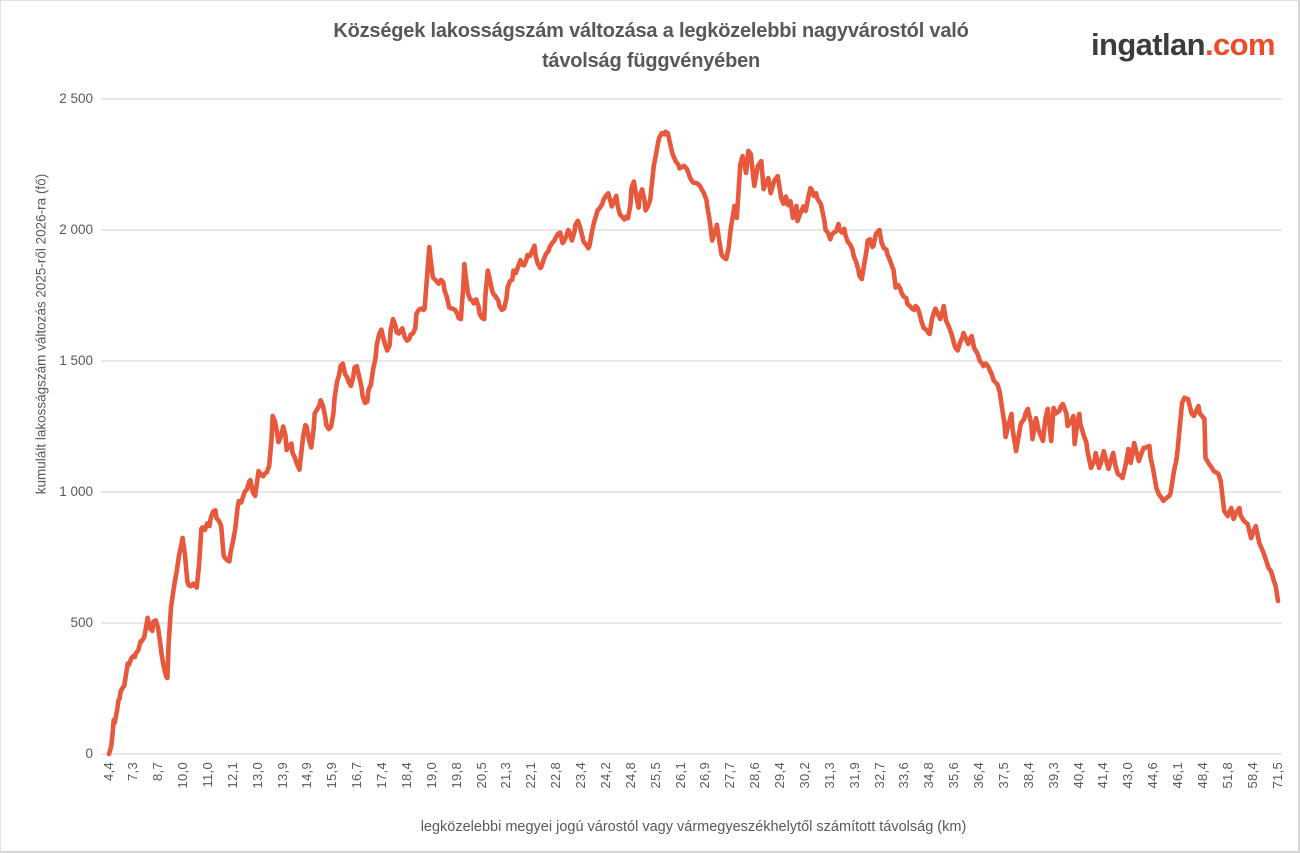  What do you see at coordinates (804, 775) in the screenshot?
I see `x-tick-label: 30,2` at bounding box center [804, 775].